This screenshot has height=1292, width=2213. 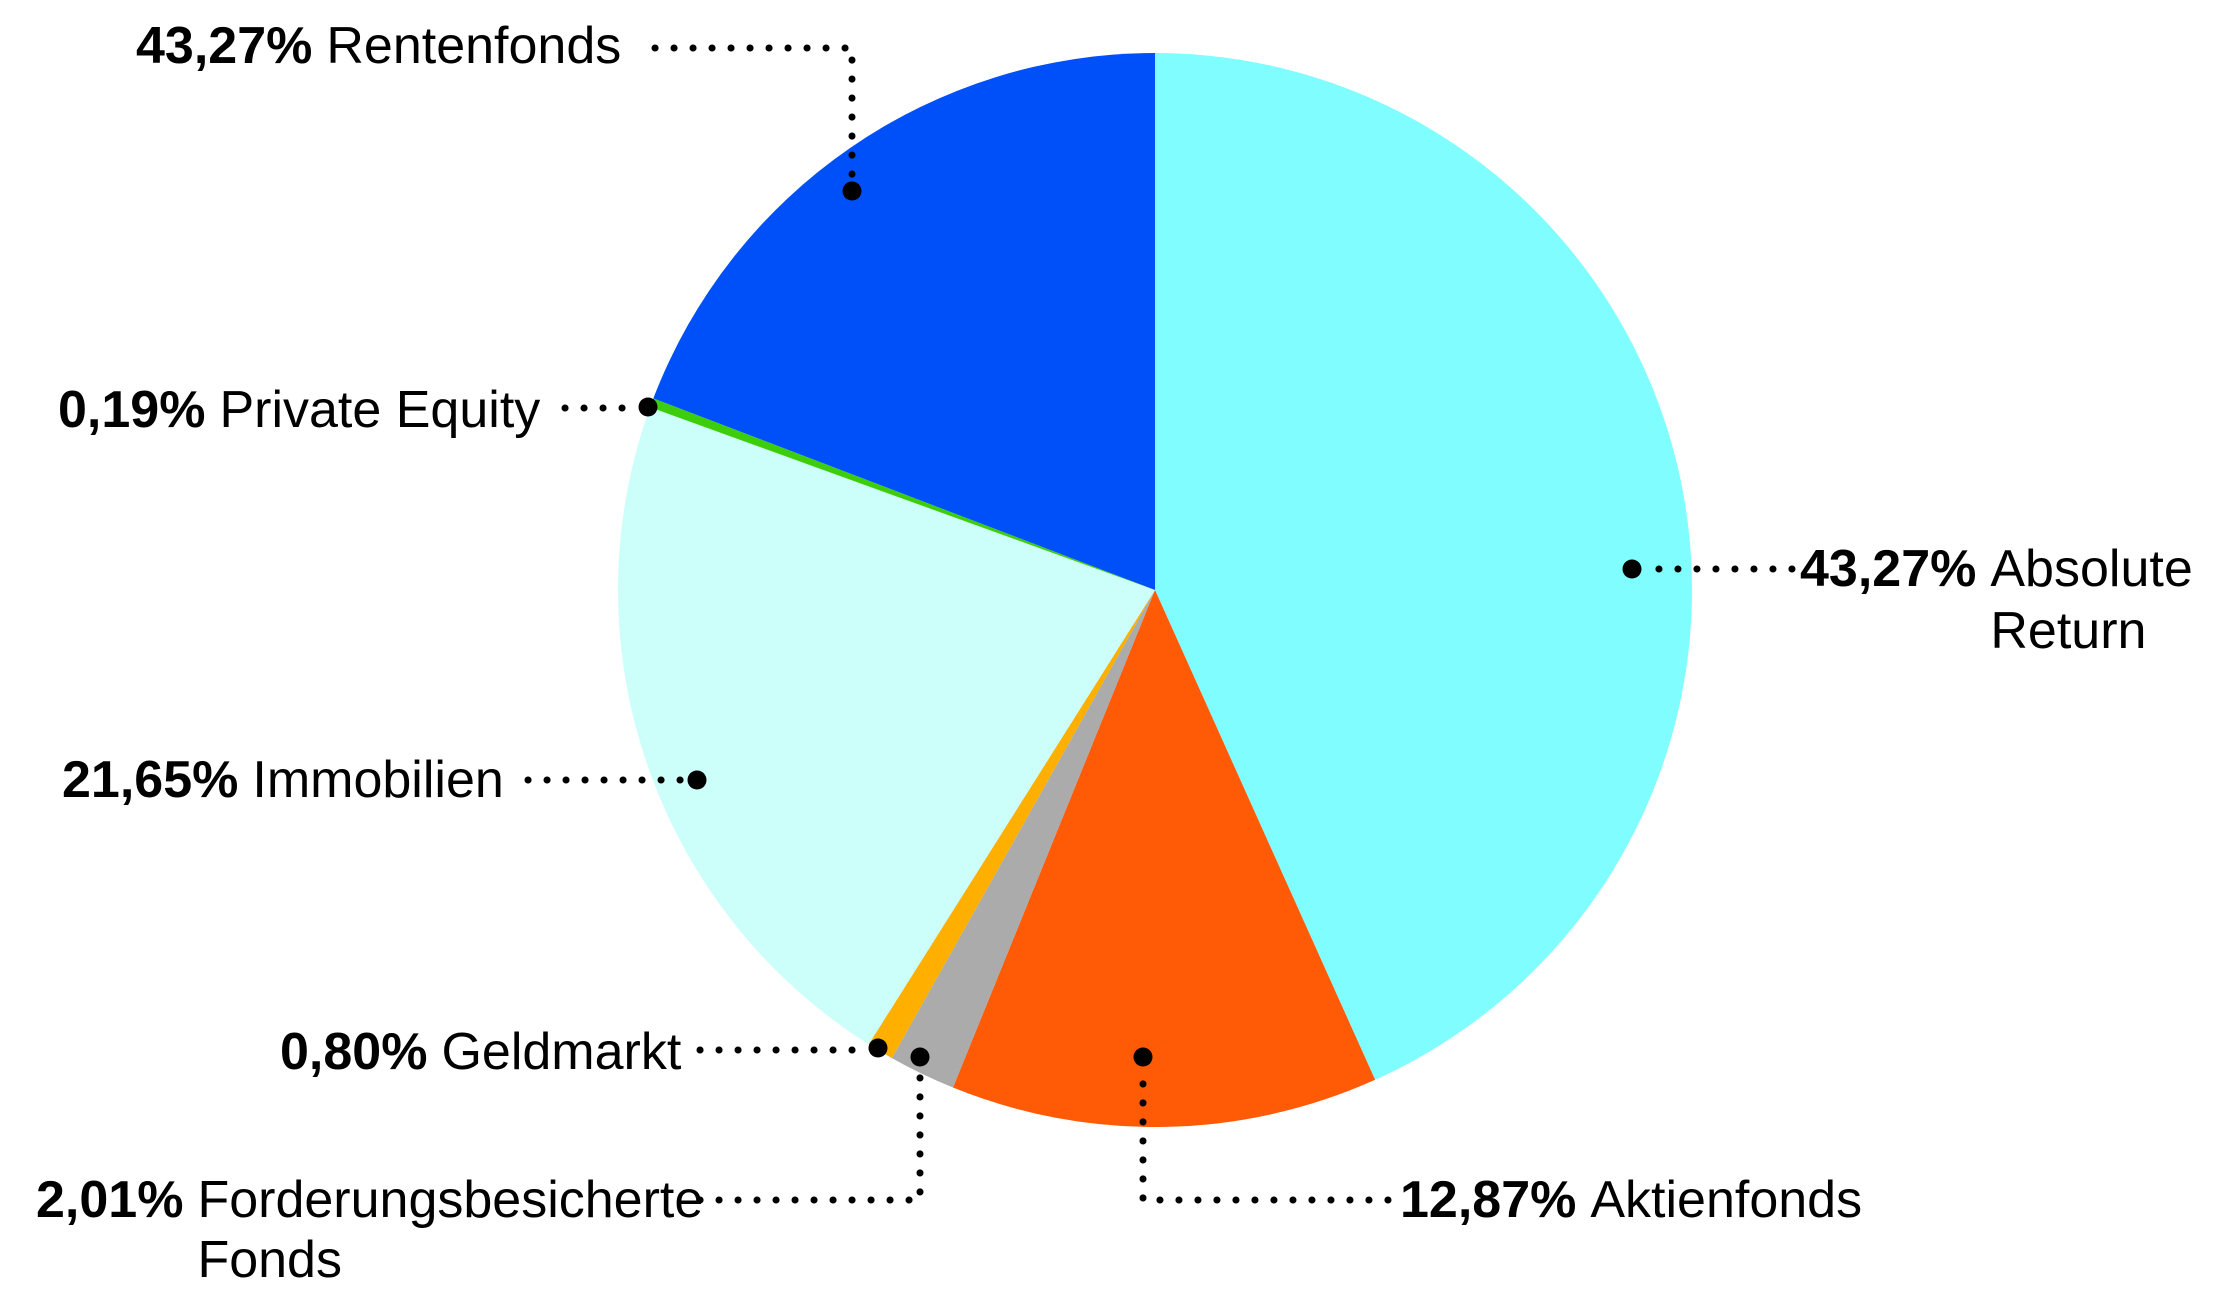 What do you see at coordinates (1023, 839) in the screenshot?
I see `pie-slice-forderungsbesicherte-fonds` at bounding box center [1023, 839].